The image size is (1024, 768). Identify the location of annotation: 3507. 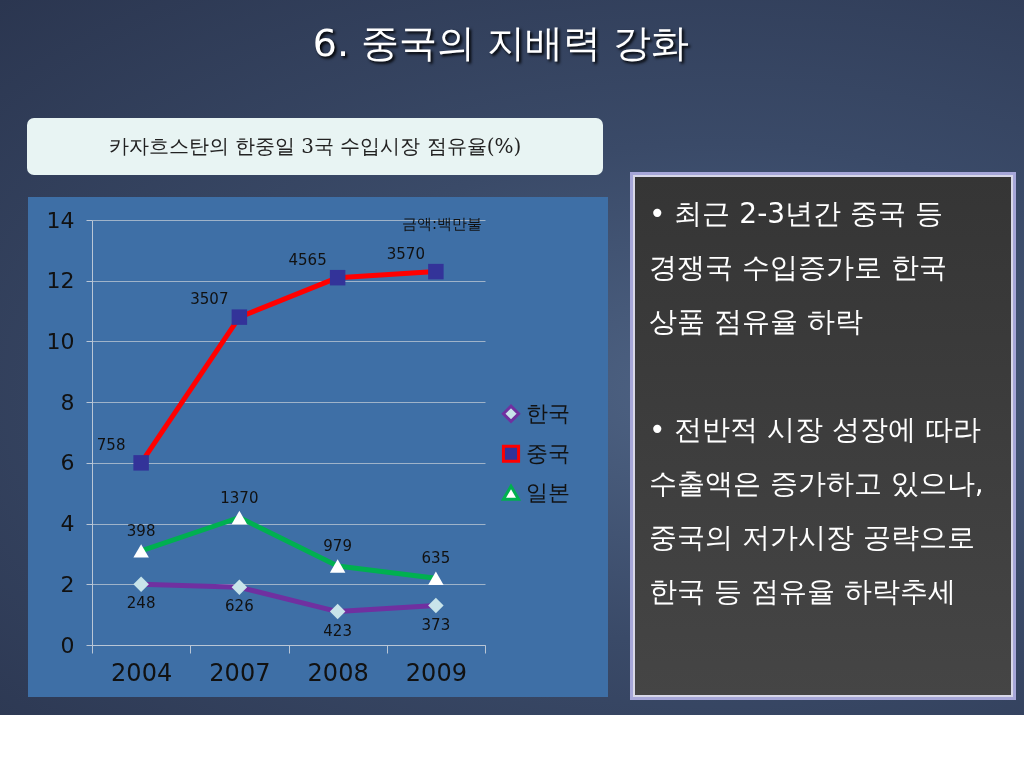
(209, 299).